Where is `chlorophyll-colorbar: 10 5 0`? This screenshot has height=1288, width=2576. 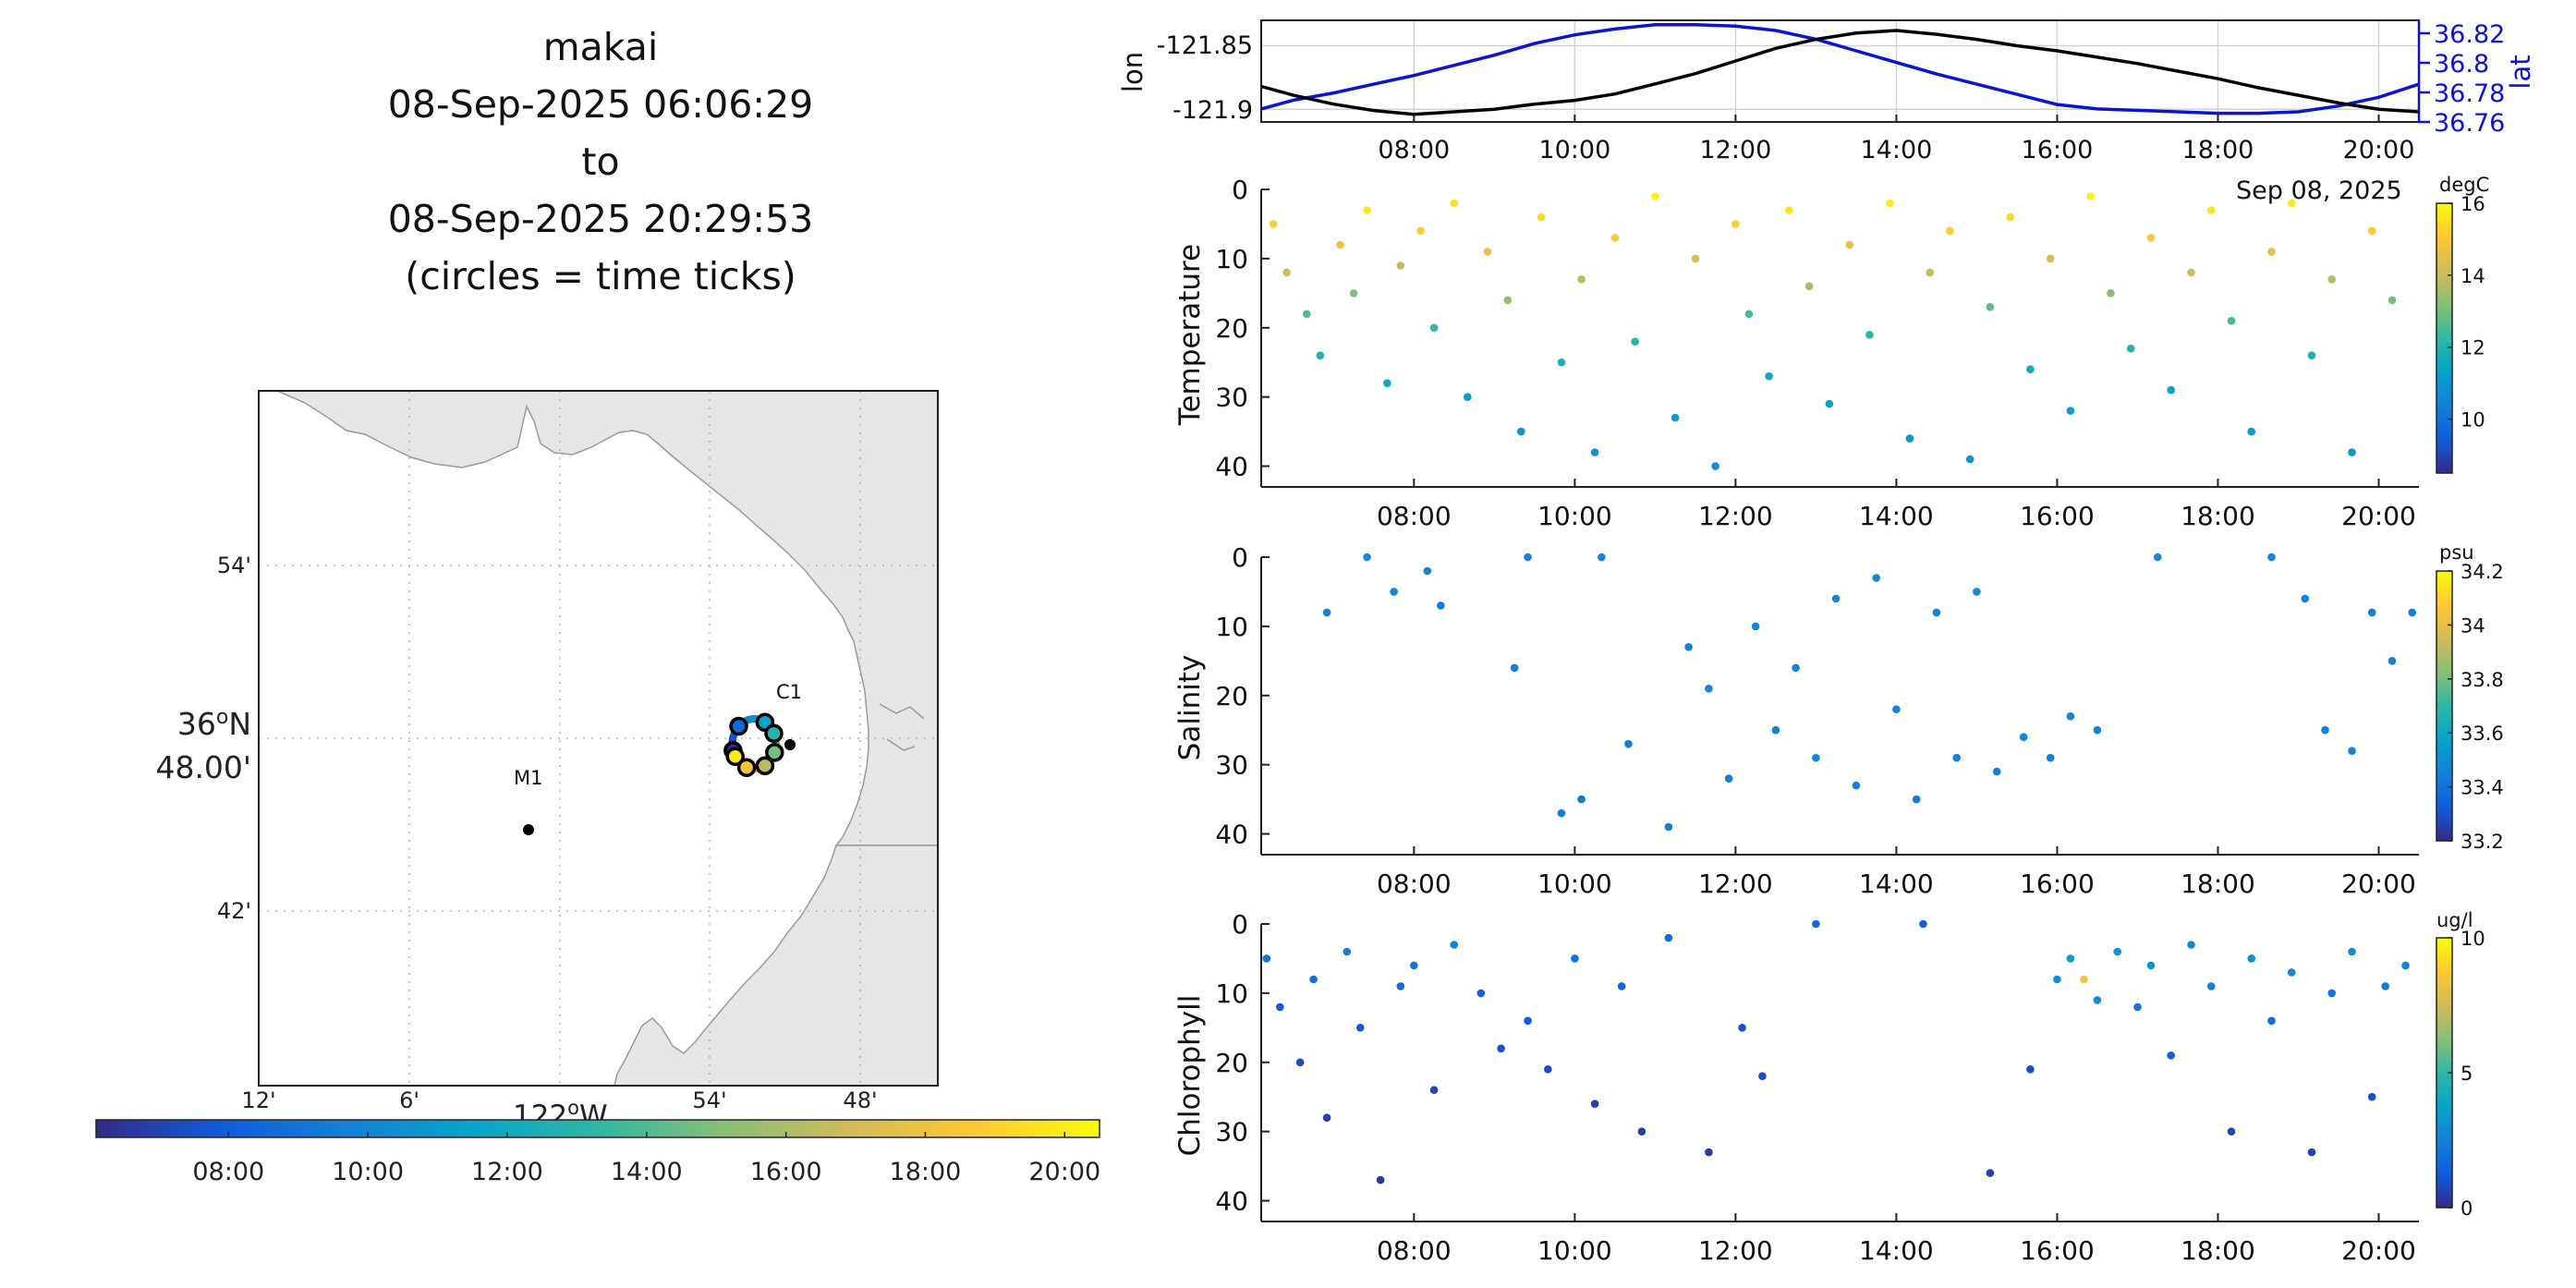
chlorophyll-colorbar: 10 5 0 is located at coordinates (2460, 1074).